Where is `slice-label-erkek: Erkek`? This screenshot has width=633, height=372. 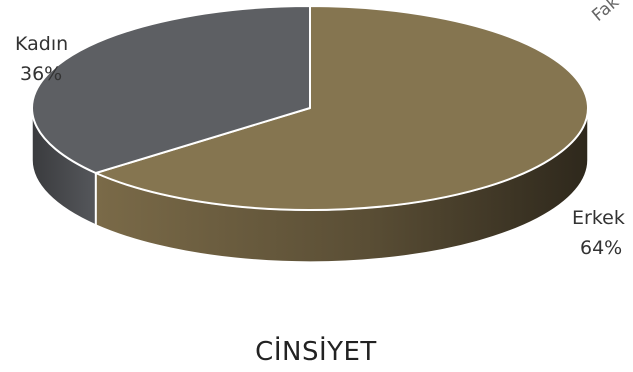
slice-label-erkek: Erkek is located at coordinates (598, 218).